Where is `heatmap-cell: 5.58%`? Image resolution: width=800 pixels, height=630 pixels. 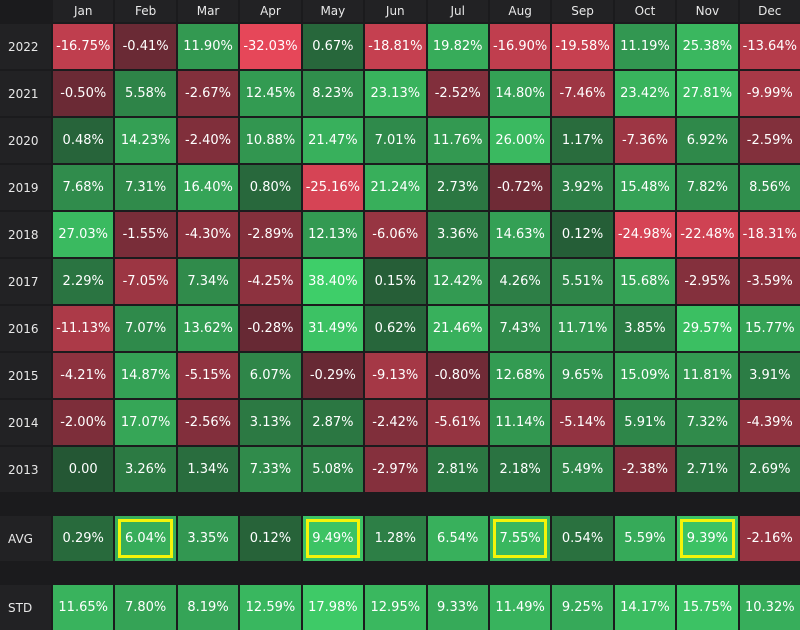 heatmap-cell: 5.58% is located at coordinates (145, 93).